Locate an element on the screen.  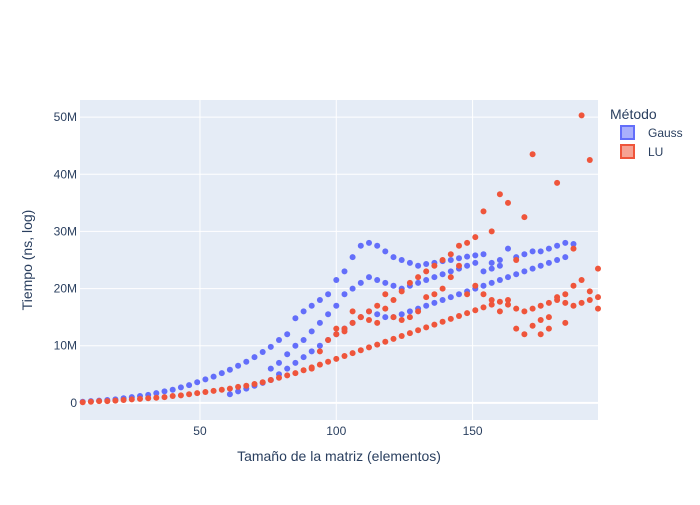
legend-swatch-lu is located at coordinates (627, 151).